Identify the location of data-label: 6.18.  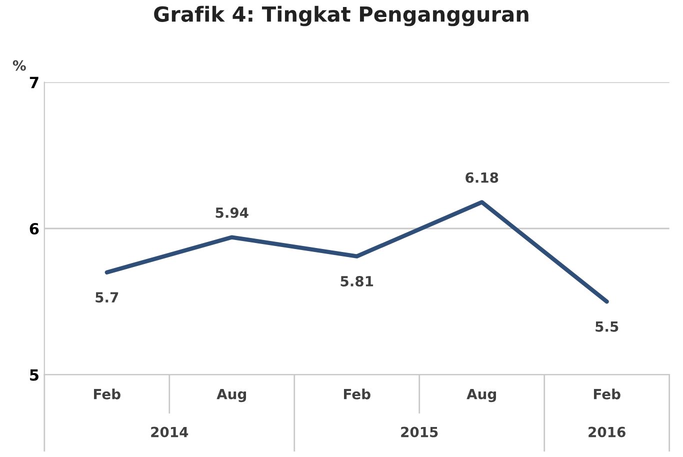
(482, 177).